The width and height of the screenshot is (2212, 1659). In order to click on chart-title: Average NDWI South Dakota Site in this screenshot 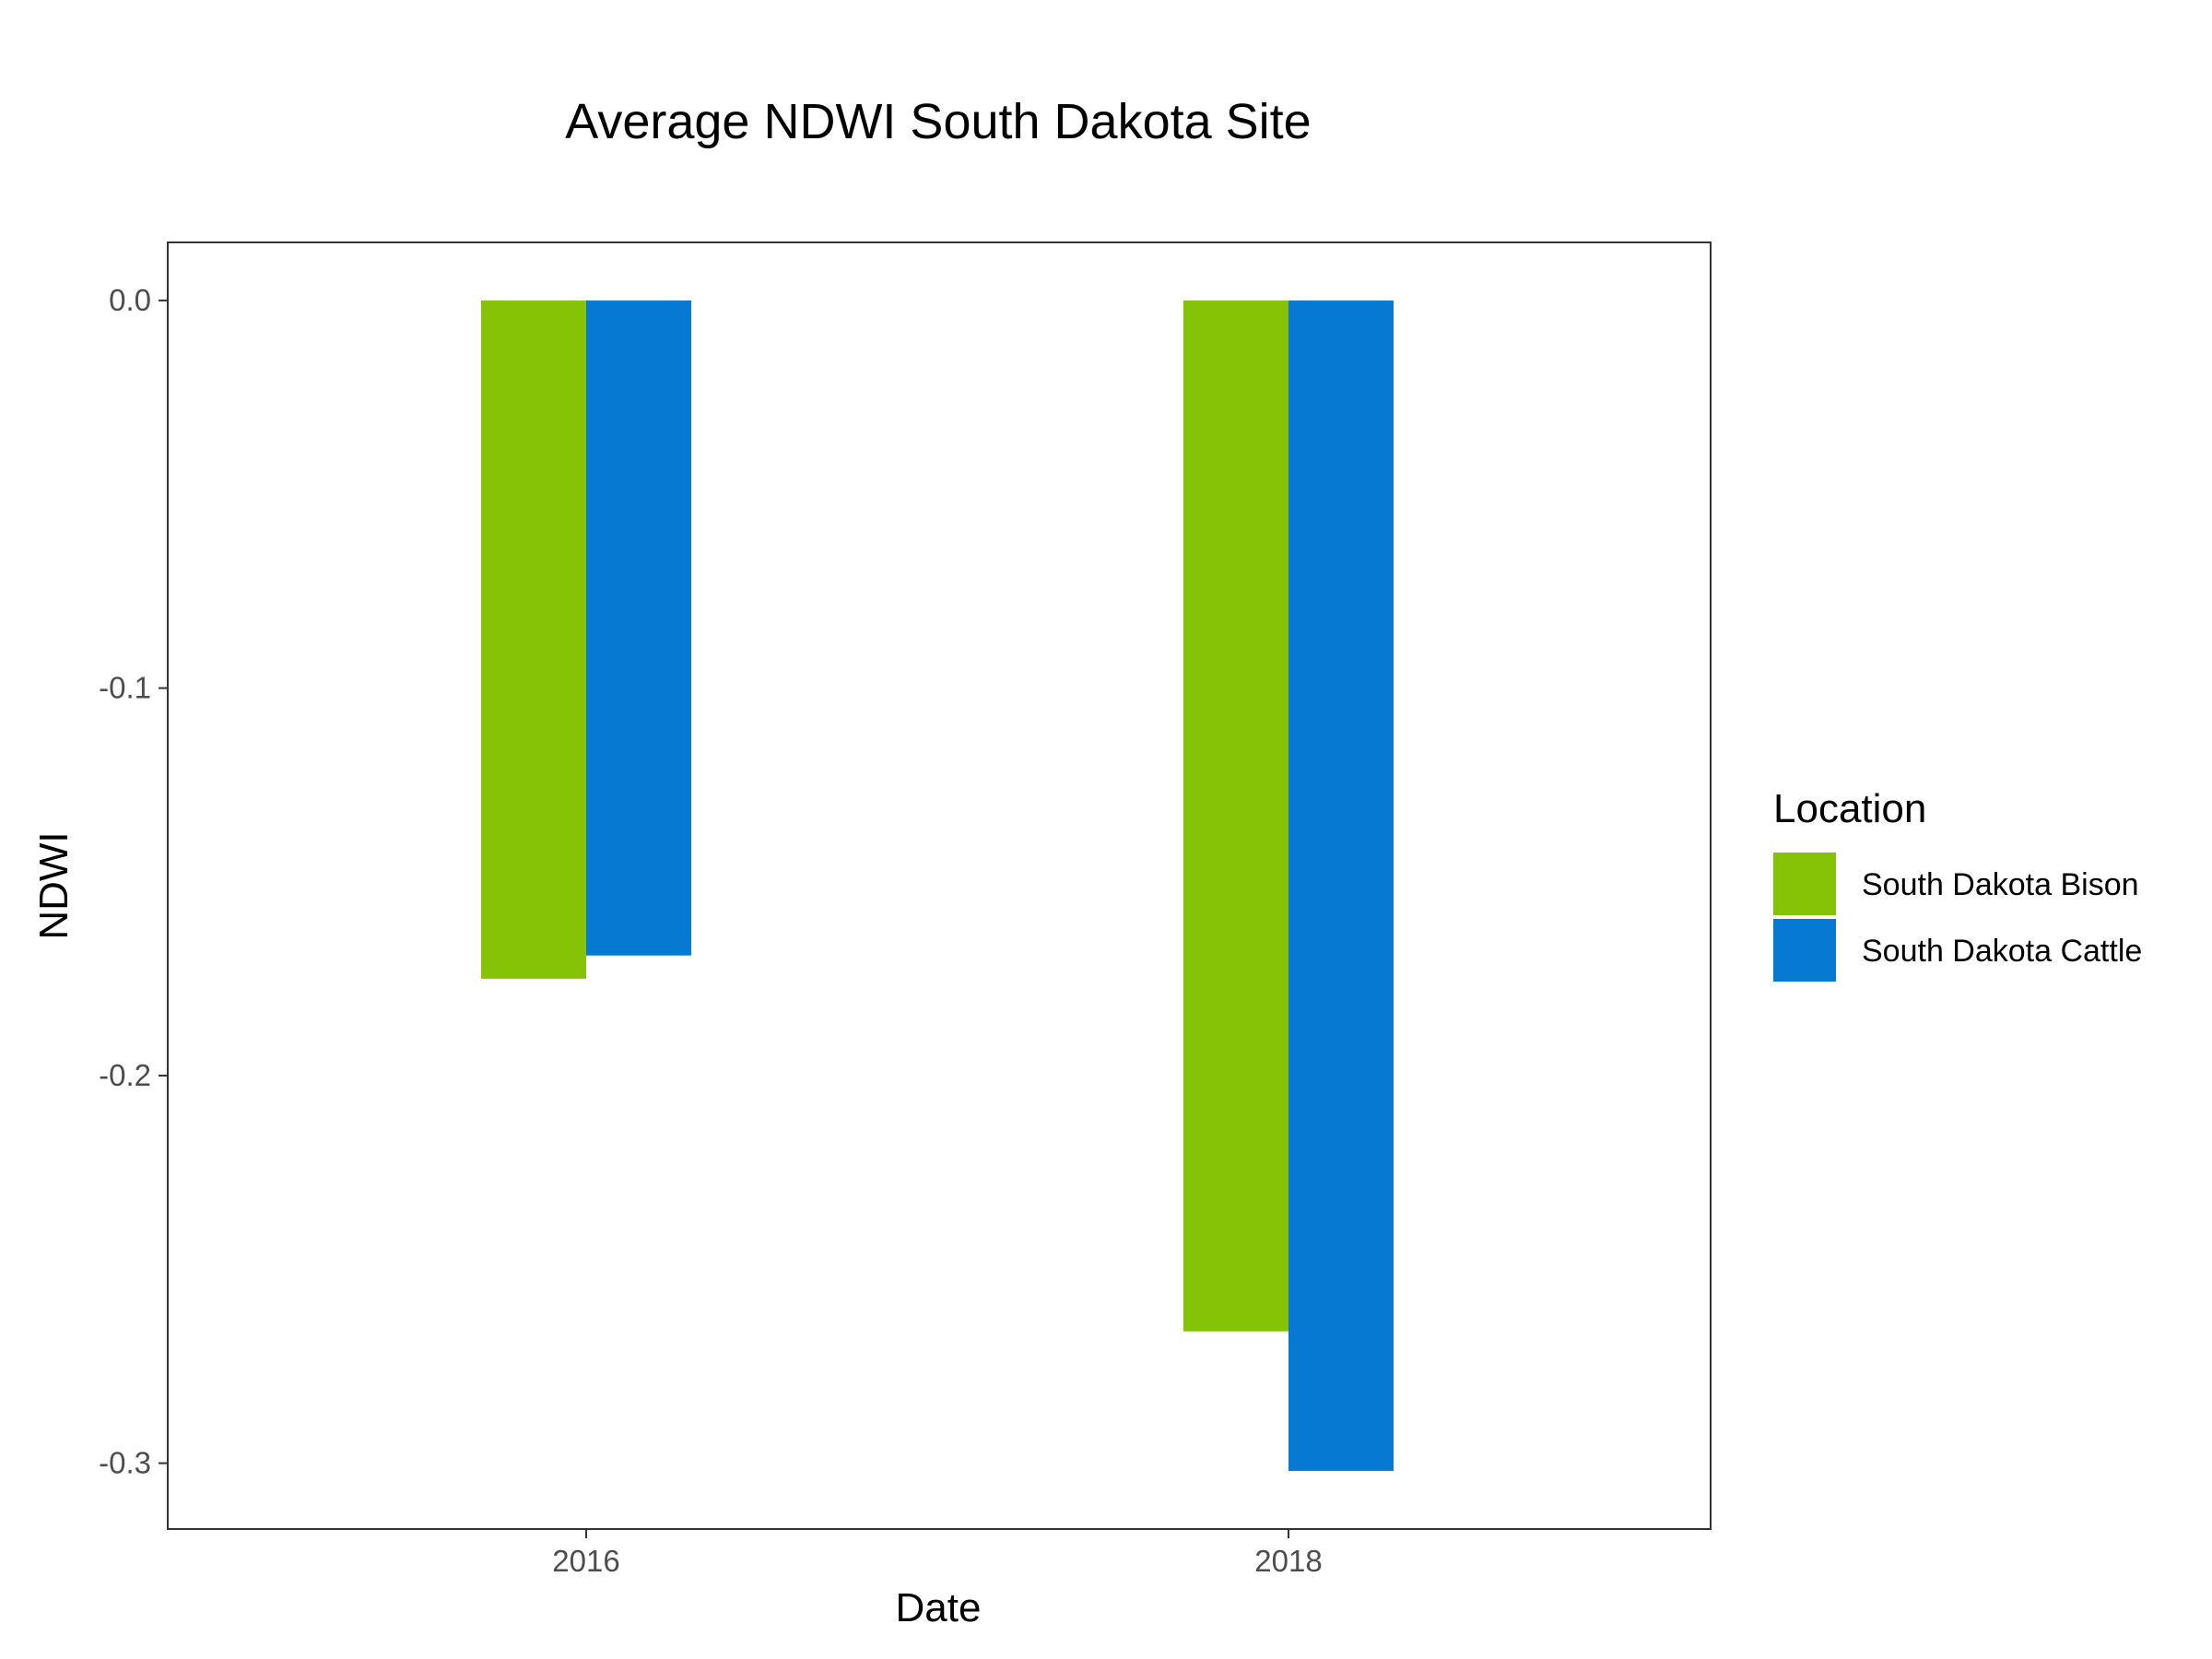, I will do `click(938, 121)`.